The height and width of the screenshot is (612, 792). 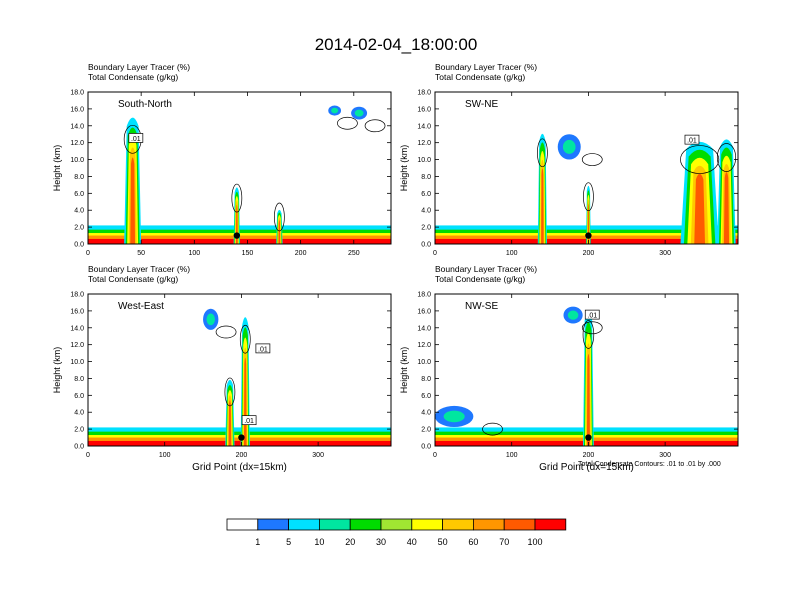 What do you see at coordinates (319, 542) in the screenshot?
I see `colorbar-label: 10` at bounding box center [319, 542].